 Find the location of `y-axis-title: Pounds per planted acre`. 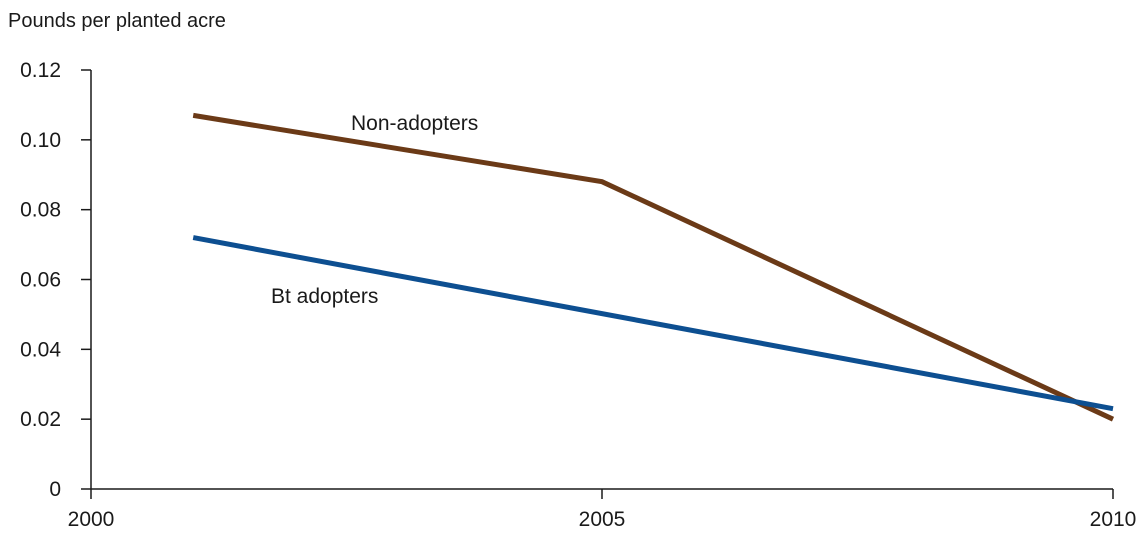

y-axis-title: Pounds per planted acre is located at coordinates (117, 21).